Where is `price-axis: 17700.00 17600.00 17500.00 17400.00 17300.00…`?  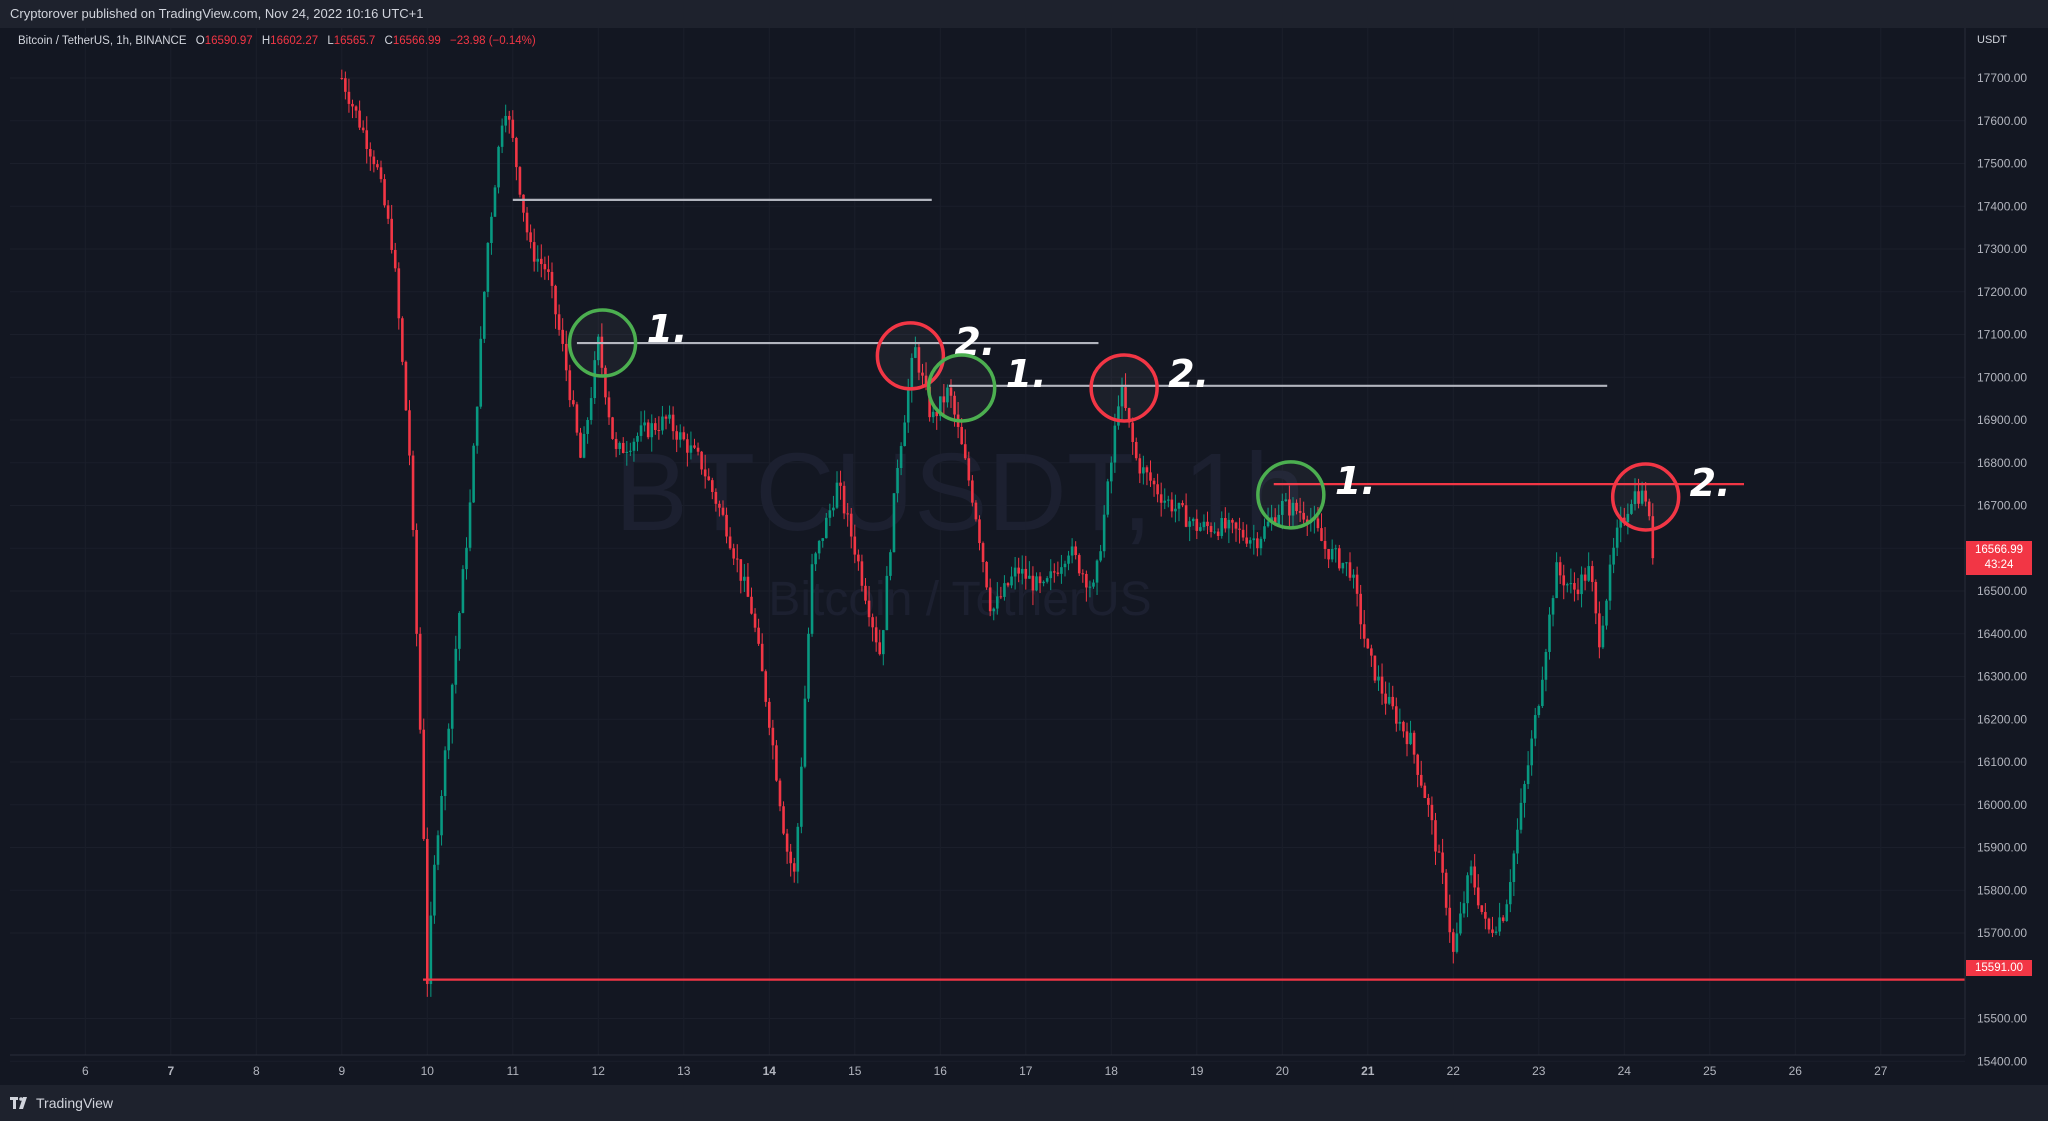 price-axis: 17700.00 17600.00 17500.00 17400.00 17300.00… is located at coordinates (2002, 569).